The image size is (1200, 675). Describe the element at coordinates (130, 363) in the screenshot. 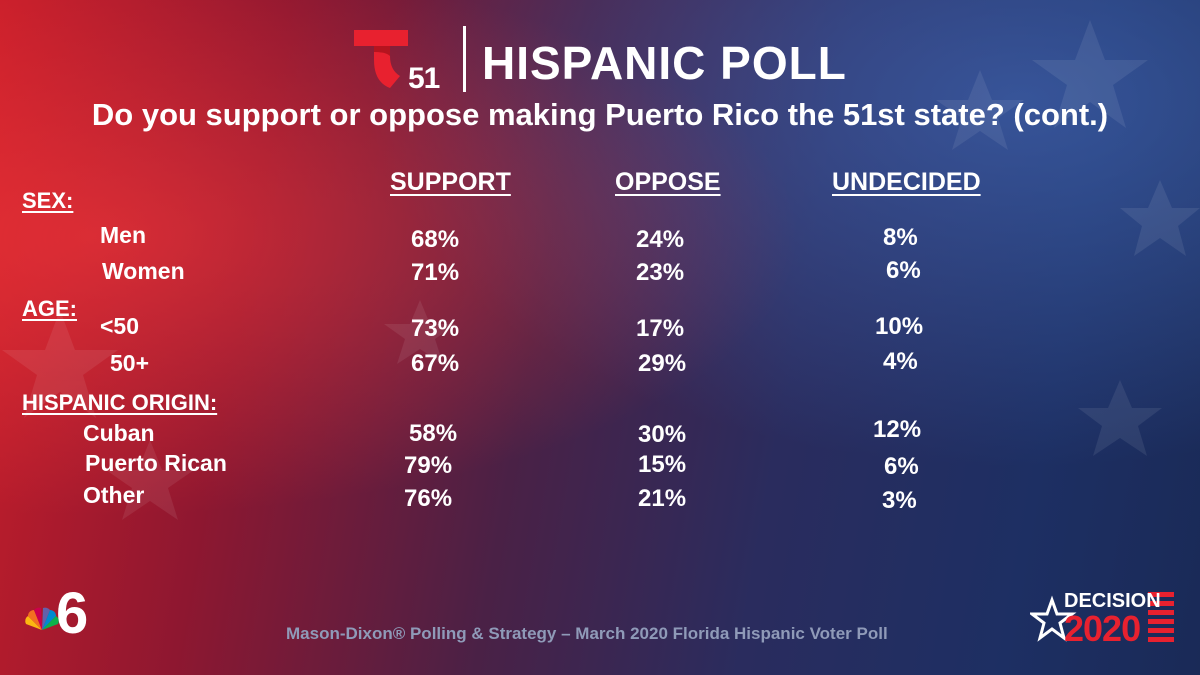

I see `row-label: 50+` at that location.